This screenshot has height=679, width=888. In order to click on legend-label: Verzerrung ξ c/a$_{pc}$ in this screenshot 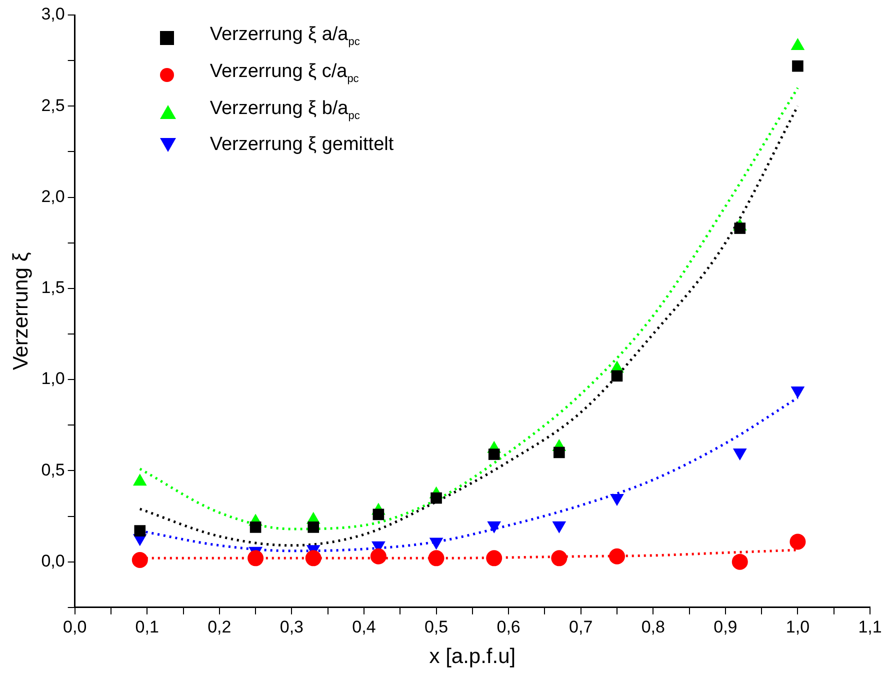, I will do `click(284, 73)`.